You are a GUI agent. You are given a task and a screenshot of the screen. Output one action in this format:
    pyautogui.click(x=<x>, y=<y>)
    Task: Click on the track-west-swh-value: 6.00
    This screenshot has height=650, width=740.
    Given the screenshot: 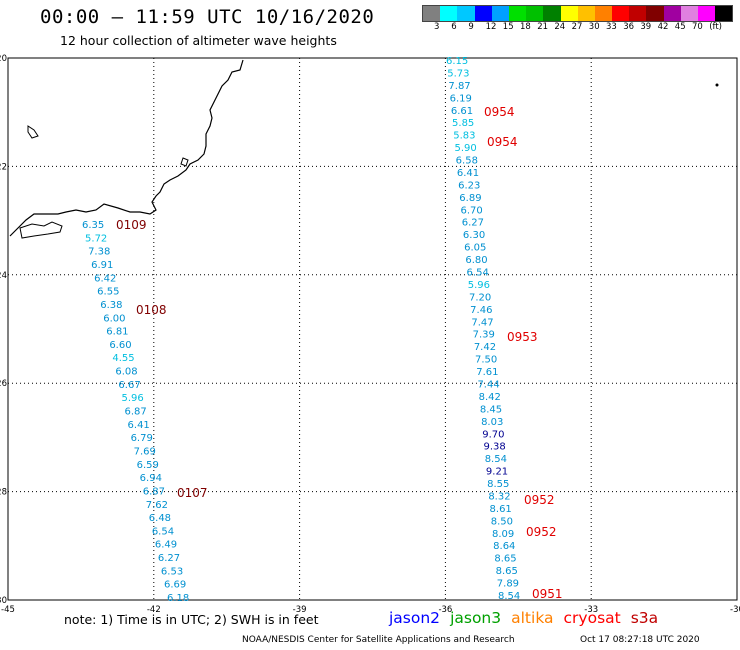 What is the action you would take?
    pyautogui.click(x=114, y=318)
    